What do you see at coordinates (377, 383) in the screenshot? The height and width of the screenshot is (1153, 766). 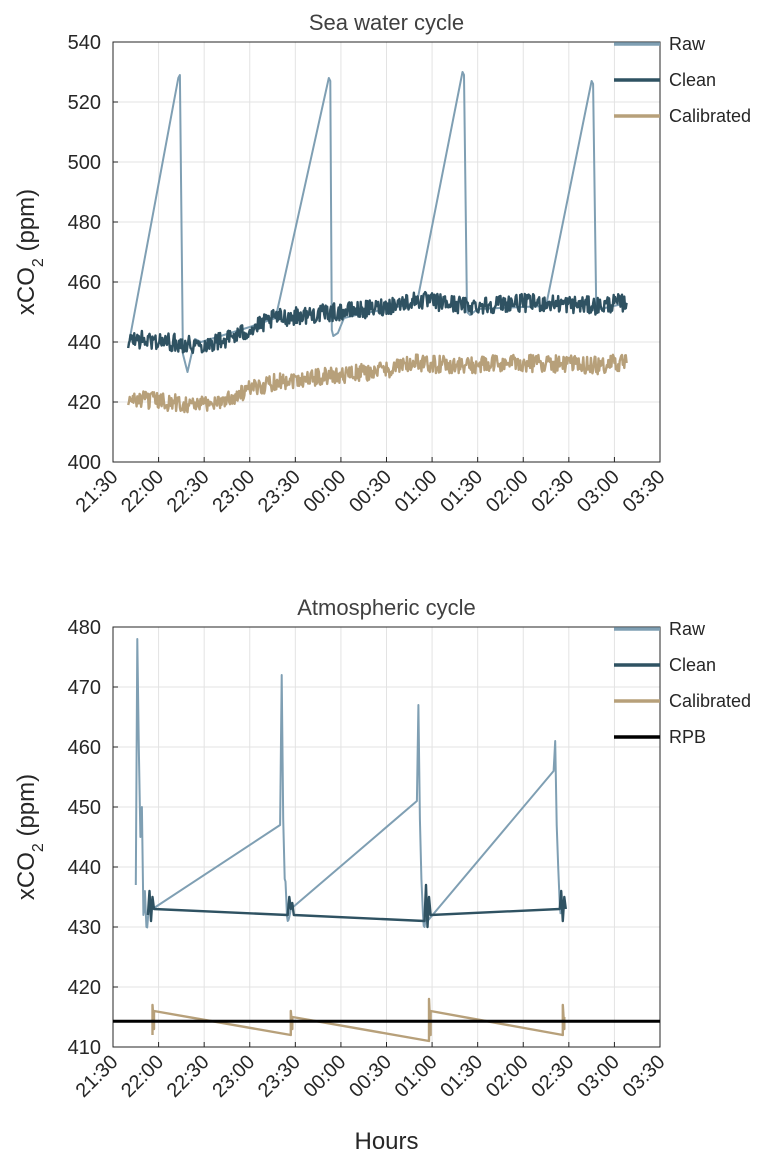 I see `series-line-calibrated` at bounding box center [377, 383].